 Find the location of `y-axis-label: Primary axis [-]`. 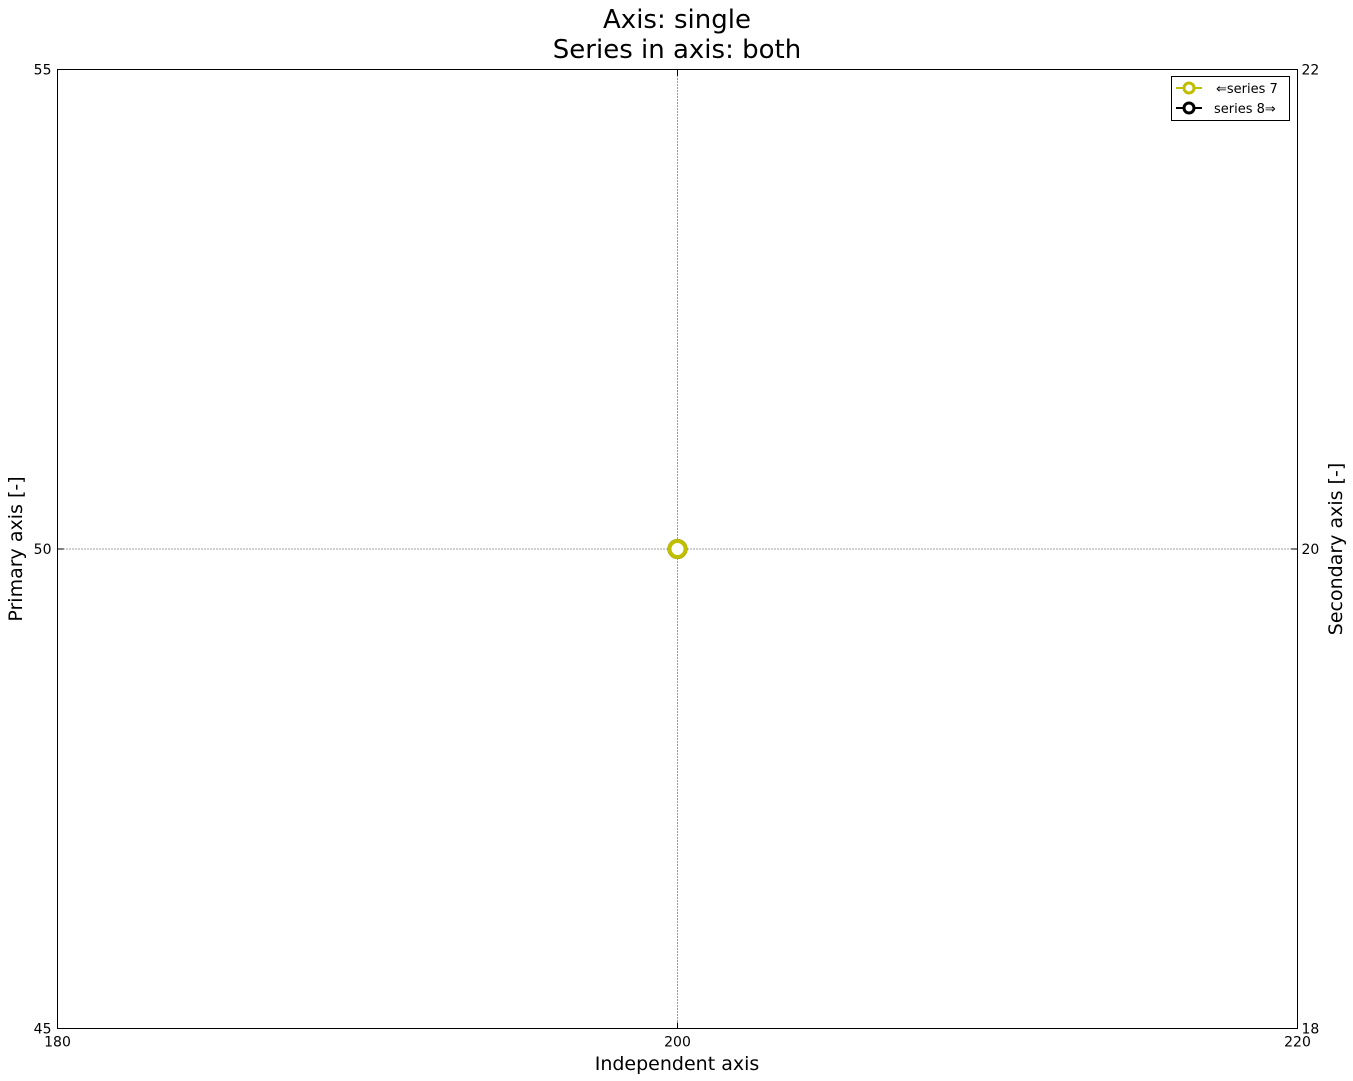

y-axis-label: Primary axis [-] is located at coordinates (16, 548).